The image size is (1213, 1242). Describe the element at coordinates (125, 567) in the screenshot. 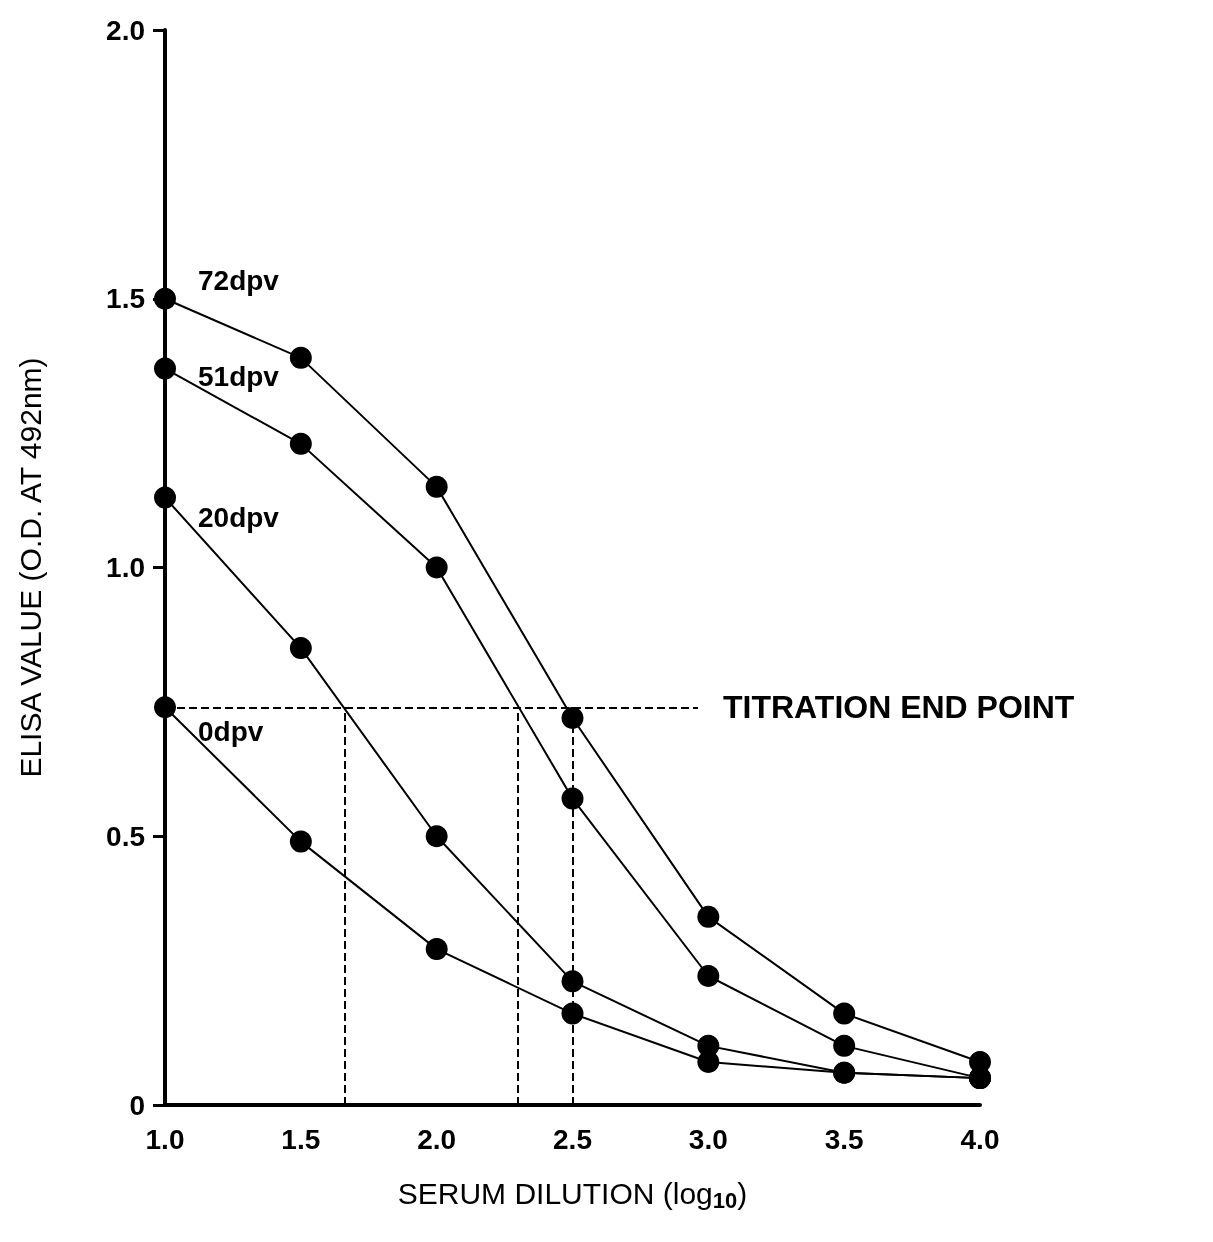

I see `y-tick-label: 1.0` at that location.